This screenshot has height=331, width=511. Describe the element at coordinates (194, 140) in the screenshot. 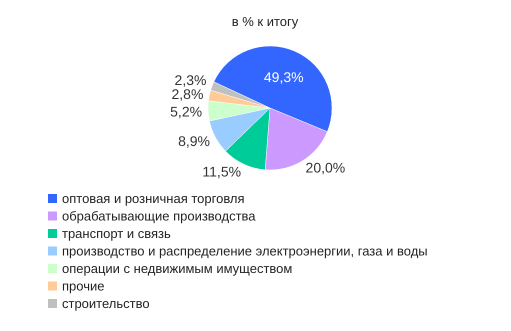

I see `data-label: 8,9%` at that location.